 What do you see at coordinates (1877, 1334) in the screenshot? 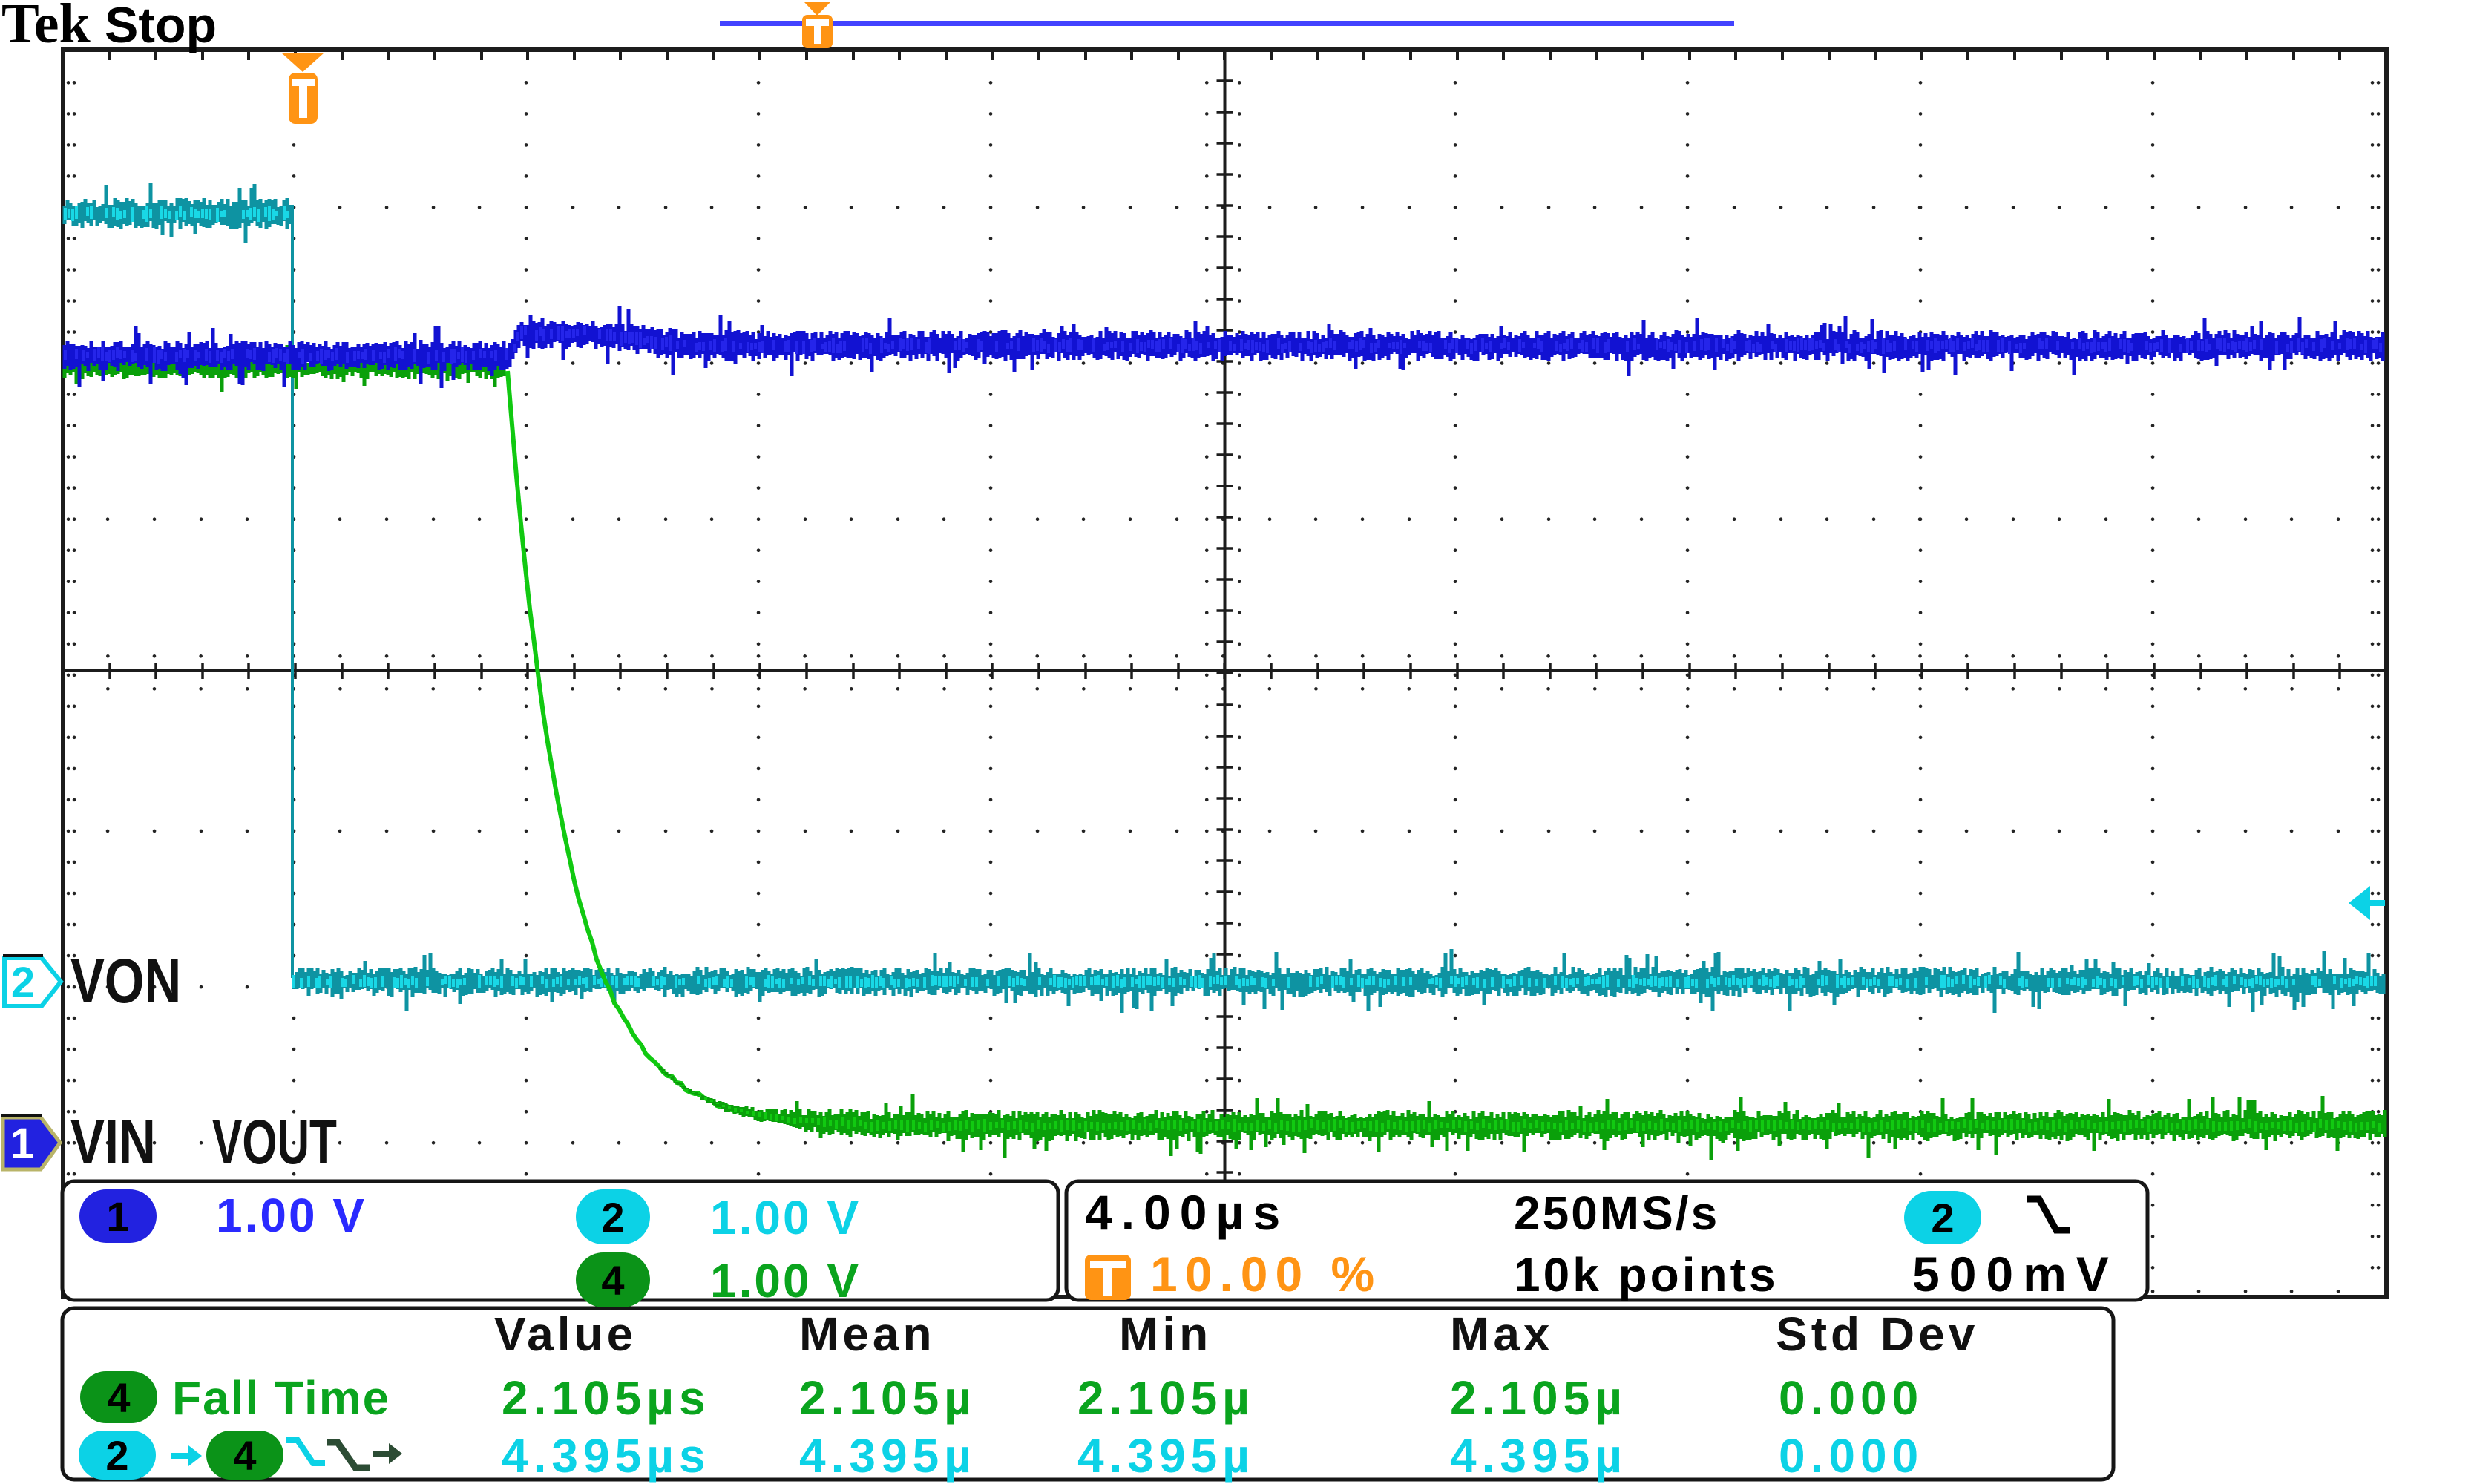
I see `svg-text: Std Dev` at bounding box center [1877, 1334].